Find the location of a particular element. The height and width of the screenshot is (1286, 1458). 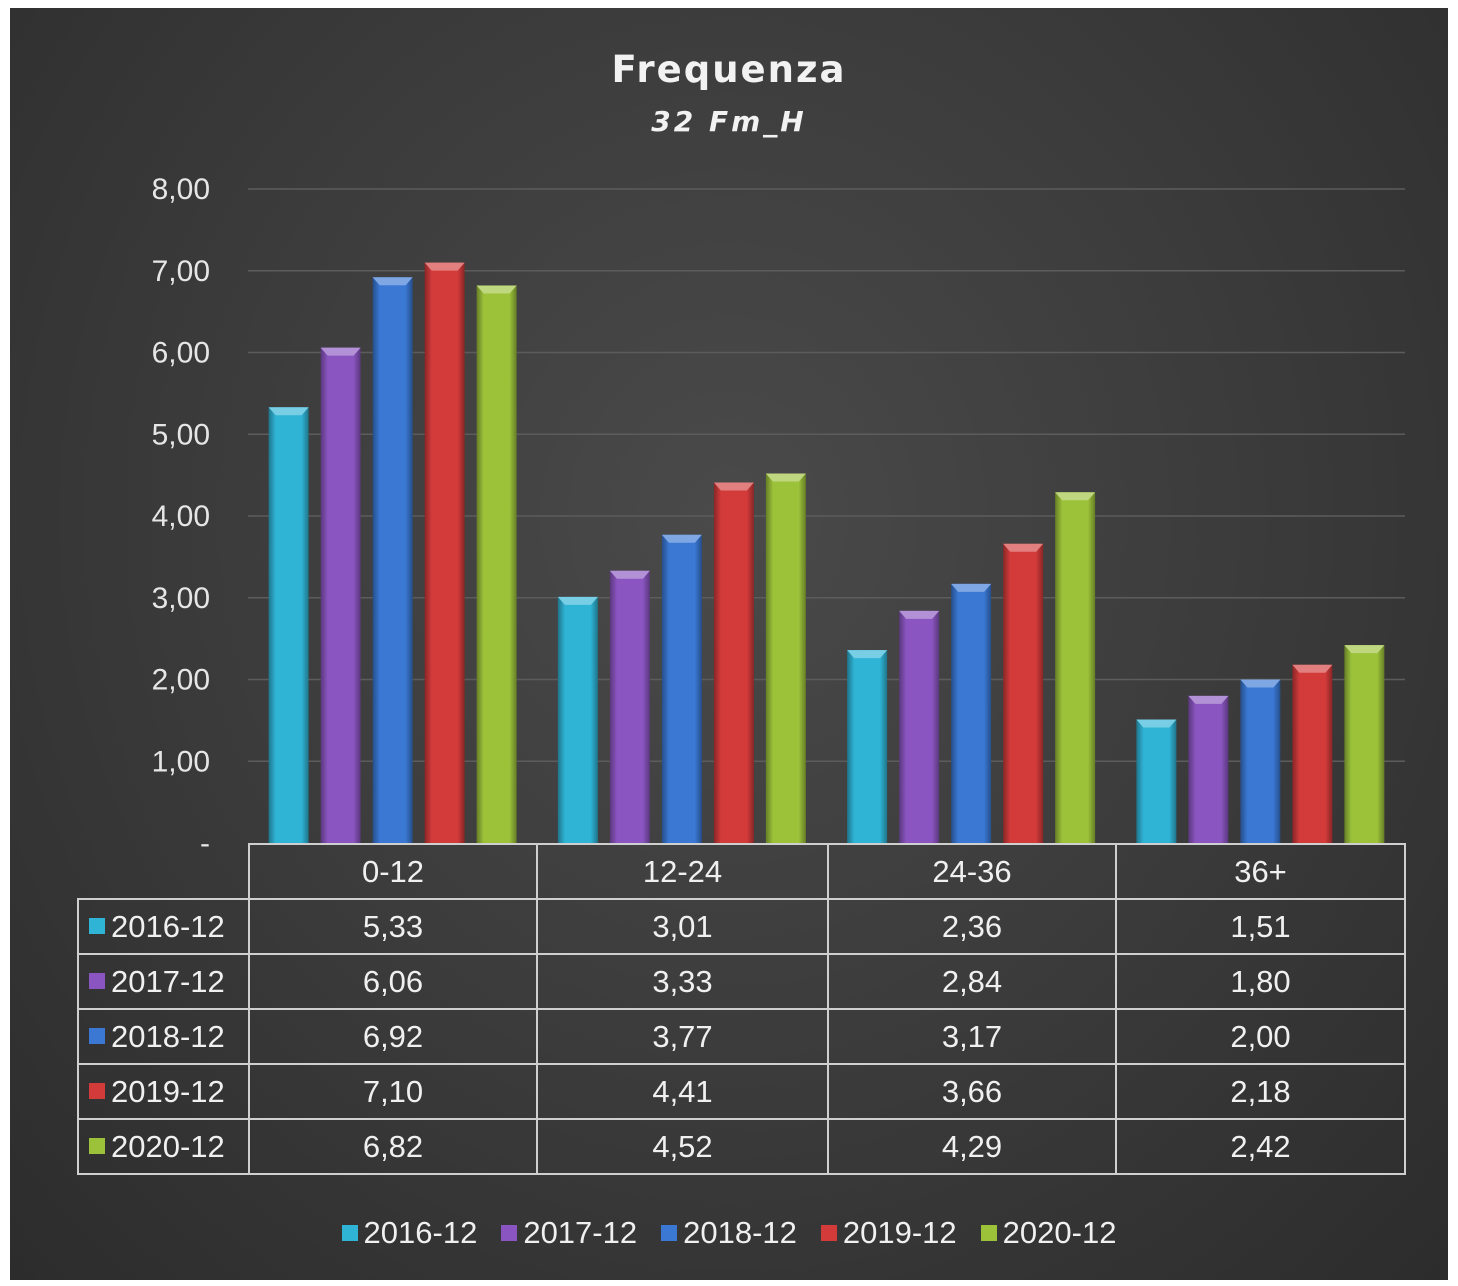

table-header-row: 0-12 12-24 24-36 36+ is located at coordinates (742, 871).